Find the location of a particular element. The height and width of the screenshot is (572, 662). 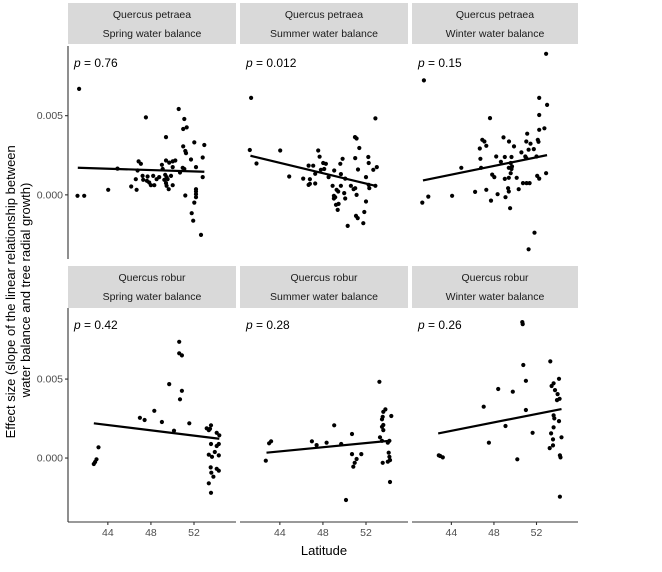

facet-species-label: Quercus petraea is located at coordinates (495, 15).